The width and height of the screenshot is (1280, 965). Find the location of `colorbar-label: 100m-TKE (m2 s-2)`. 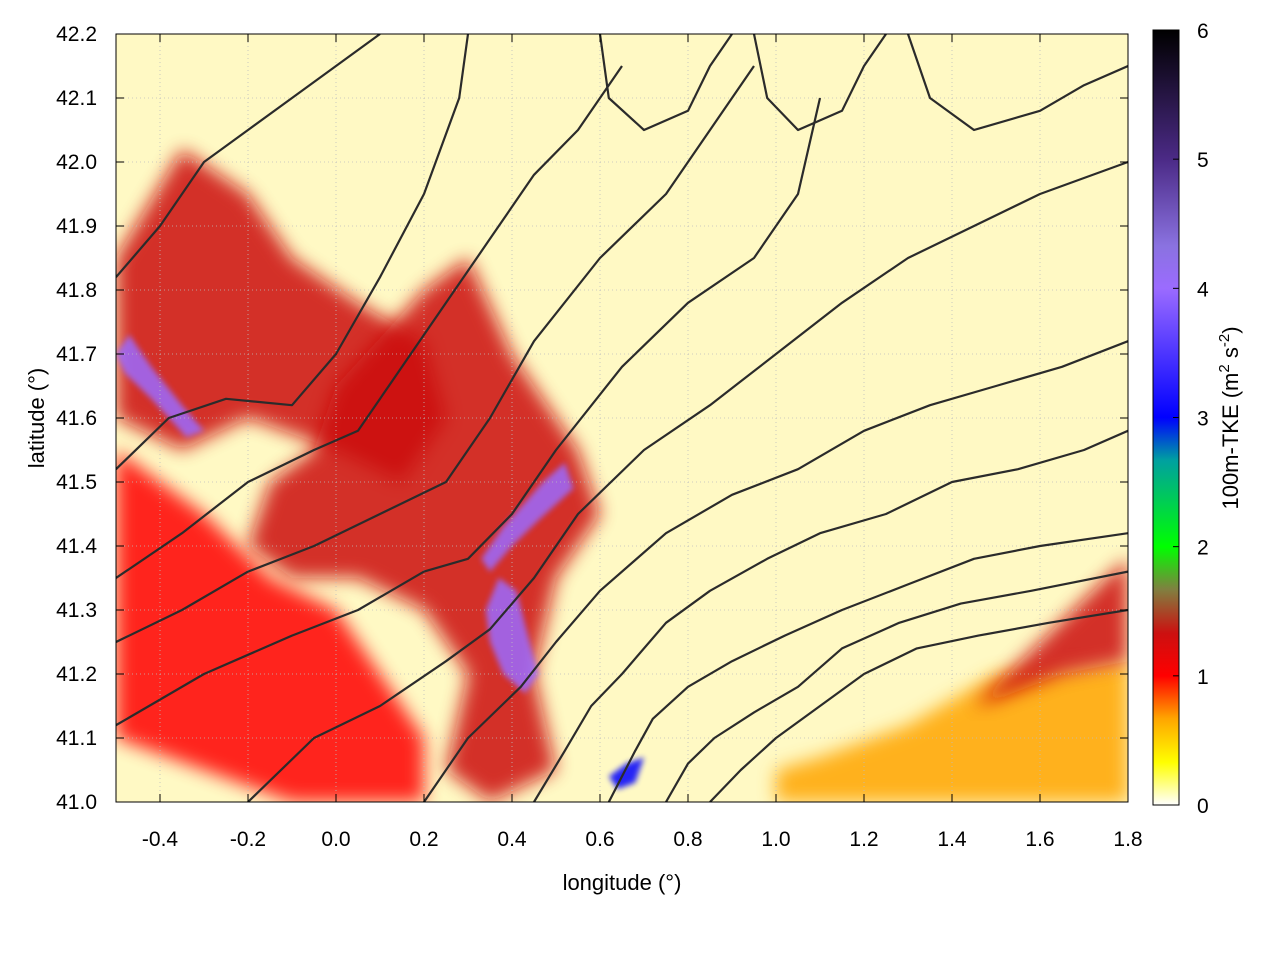

colorbar-label: 100m-TKE (m2 s-2) is located at coordinates (1229, 417).